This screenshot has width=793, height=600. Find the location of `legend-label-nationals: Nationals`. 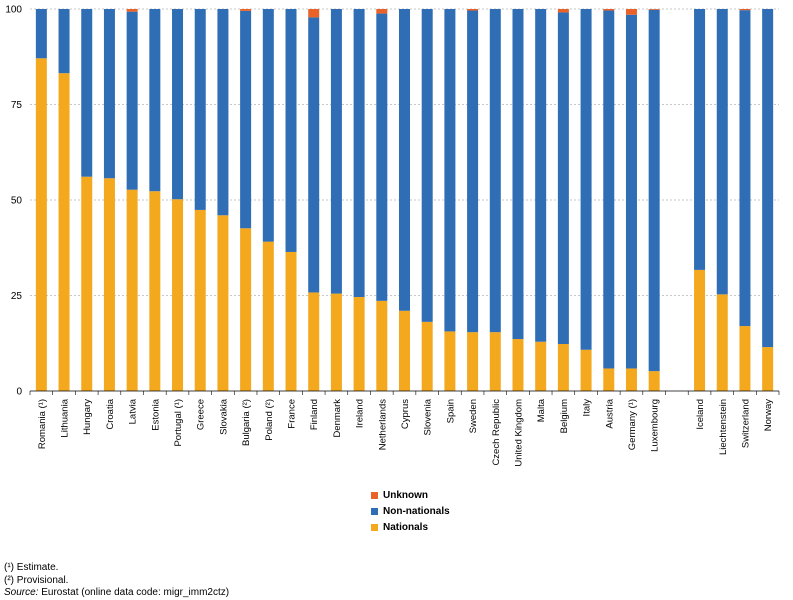

legend-label-nationals: Nationals is located at coordinates (406, 527).